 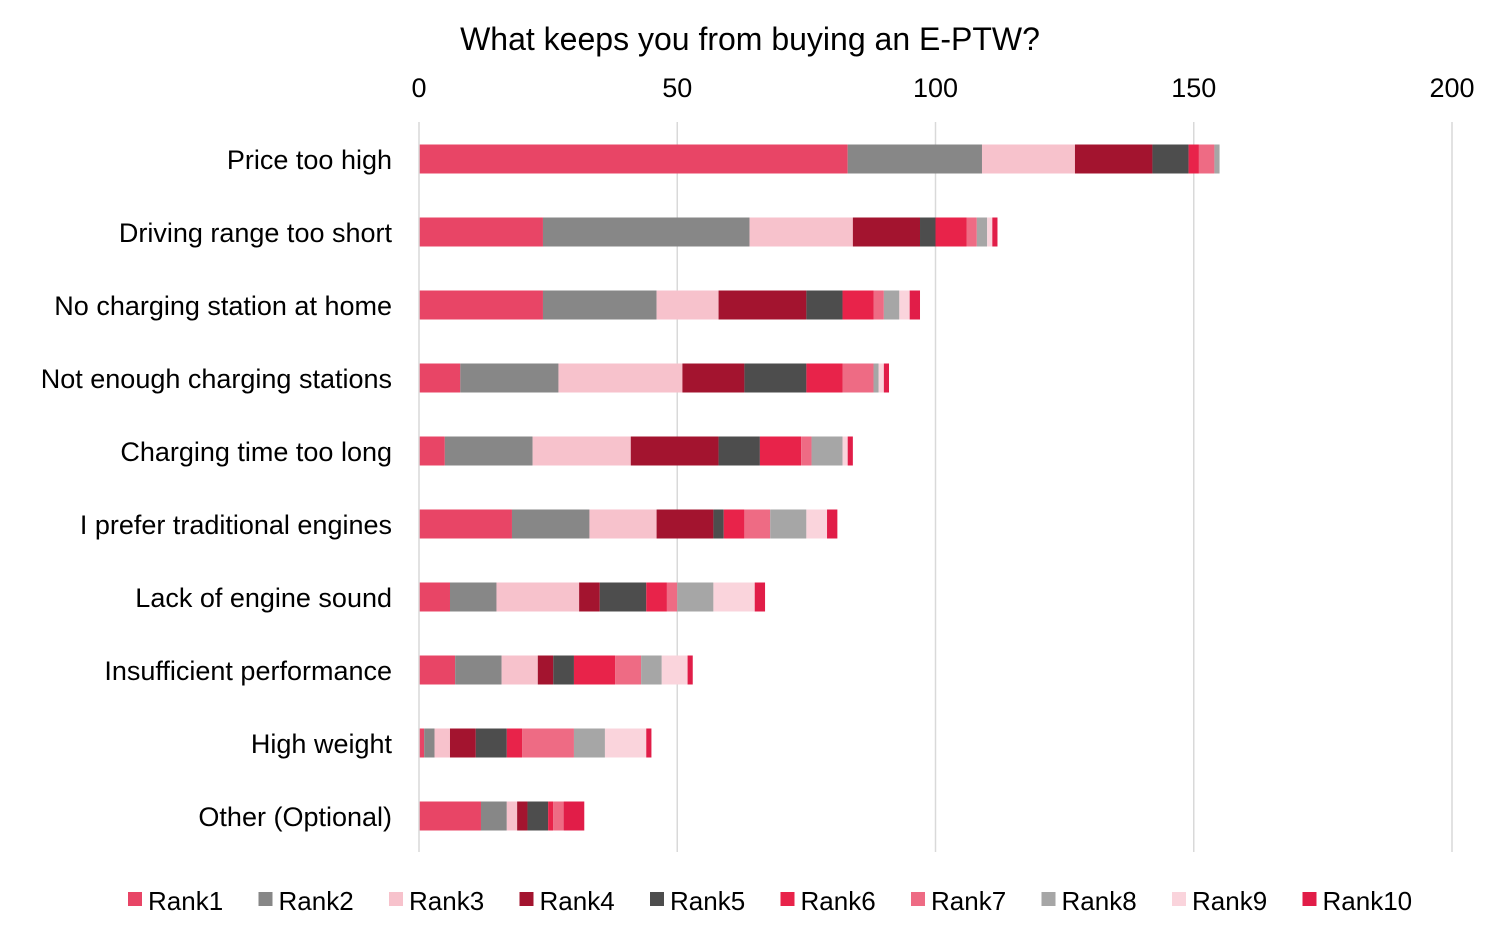 What do you see at coordinates (838, 901) in the screenshot?
I see `legend-label: Rank6` at bounding box center [838, 901].